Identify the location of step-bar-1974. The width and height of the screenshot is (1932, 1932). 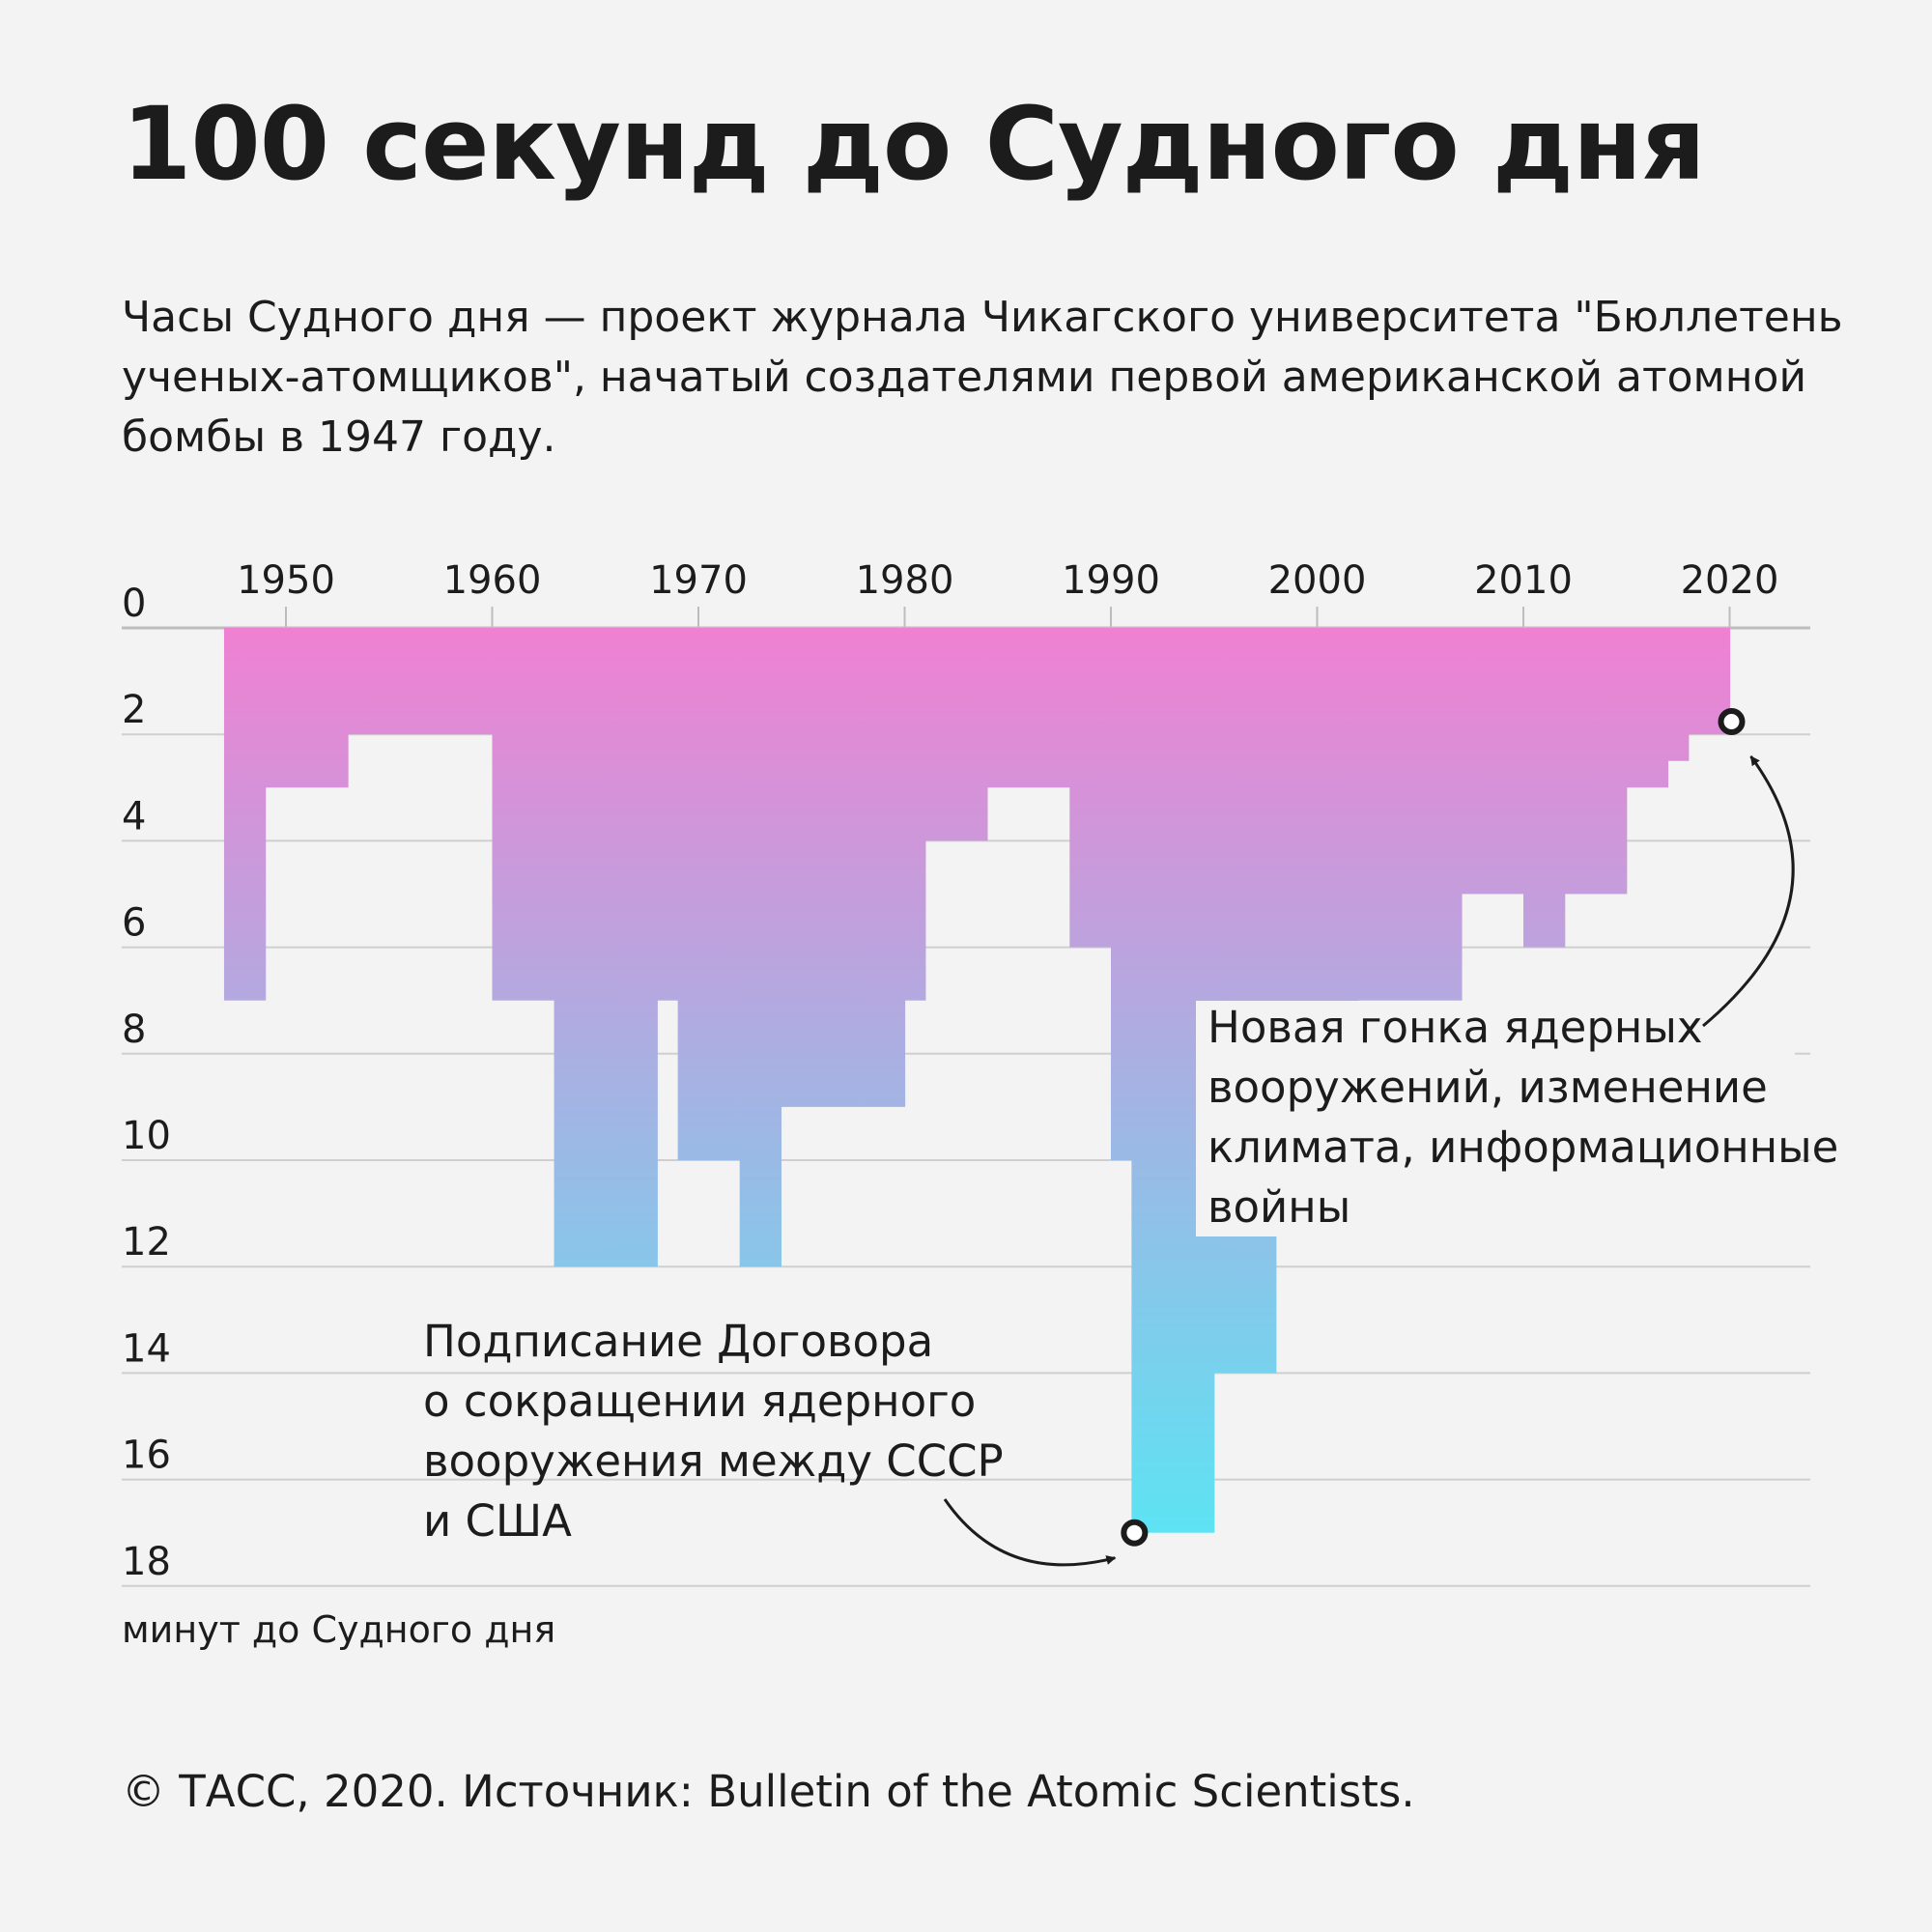
(843, 867).